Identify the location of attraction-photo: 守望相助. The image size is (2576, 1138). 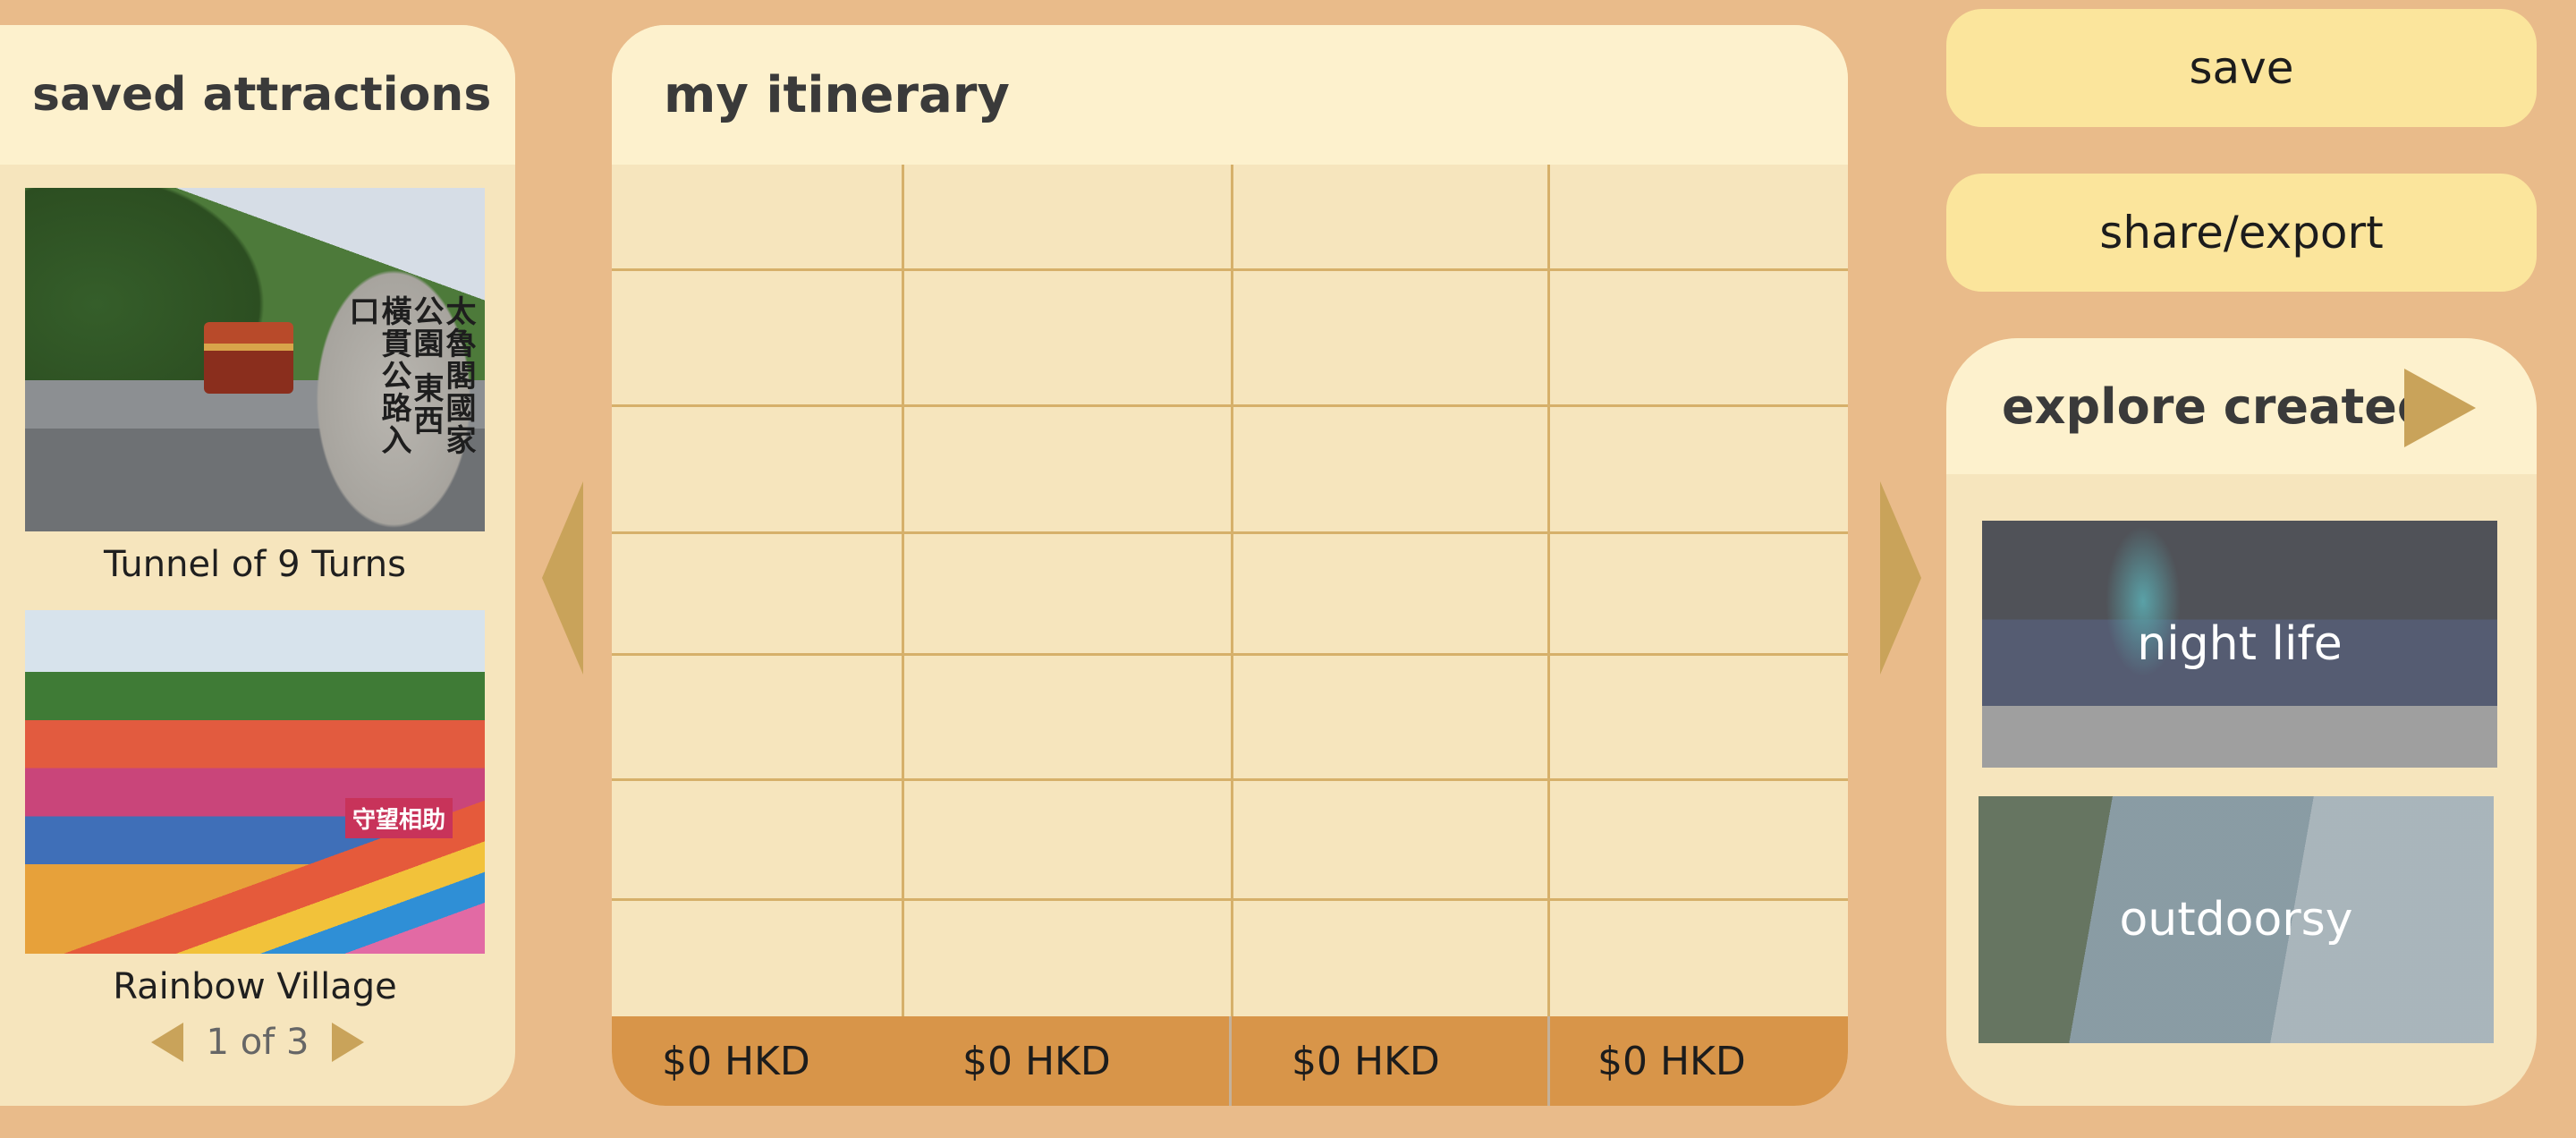
(255, 782).